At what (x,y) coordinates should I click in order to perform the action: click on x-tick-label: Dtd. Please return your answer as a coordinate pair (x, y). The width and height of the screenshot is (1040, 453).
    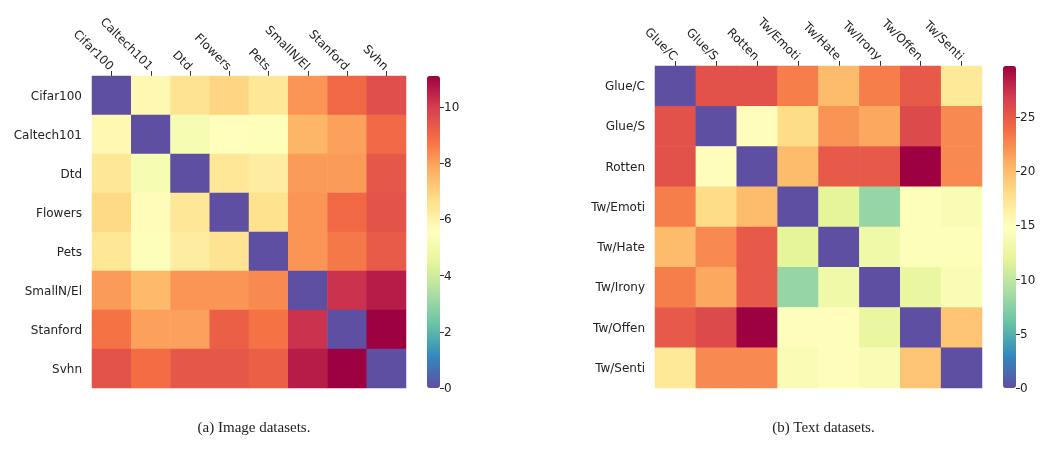
    Looking at the image, I should click on (182, 60).